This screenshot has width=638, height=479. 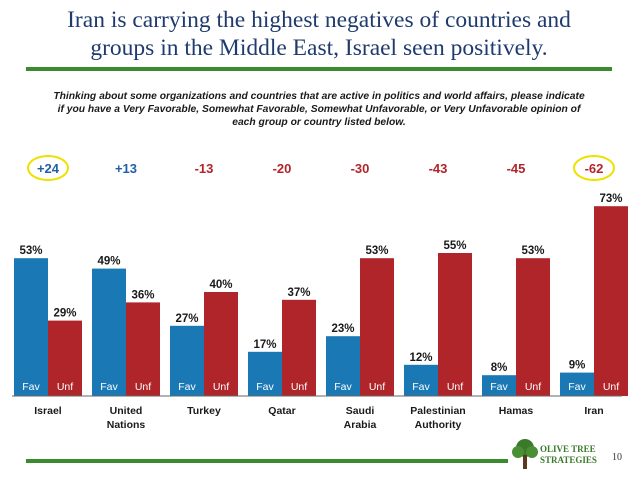 I want to click on bar-fav-iran, so click(x=577, y=384).